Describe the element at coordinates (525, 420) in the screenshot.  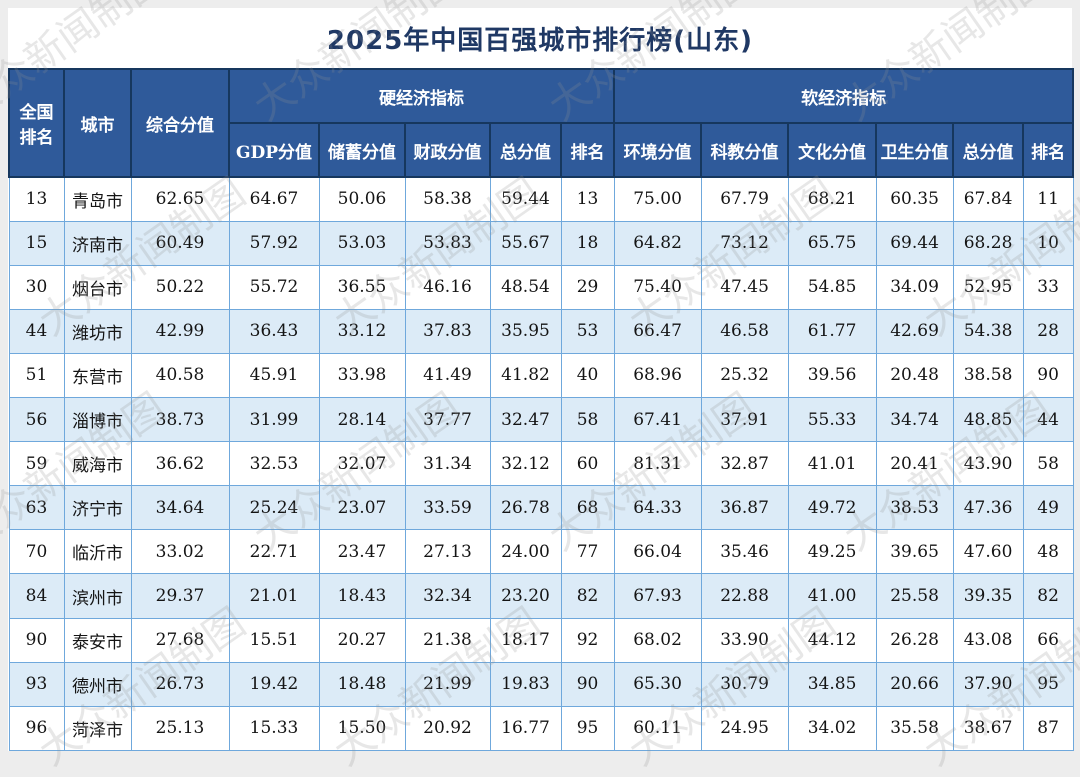
I see `cell-hard-total-score: 32.47` at that location.